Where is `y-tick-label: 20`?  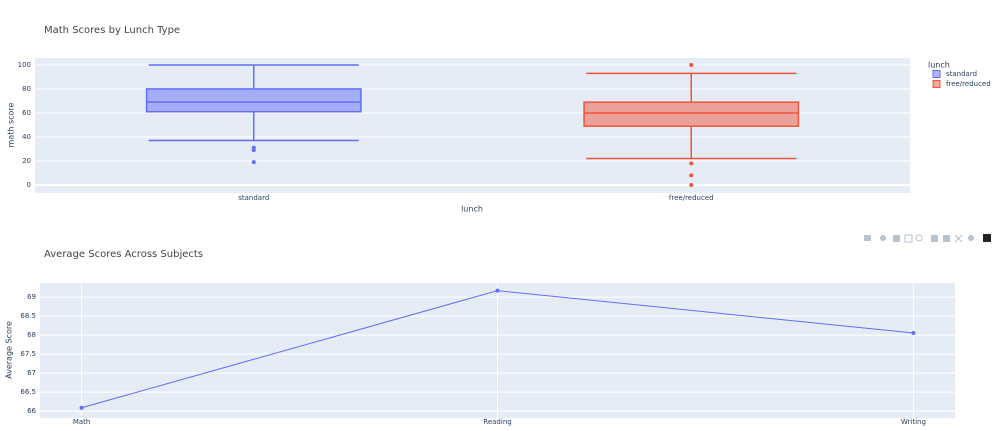
y-tick-label: 20 is located at coordinates (26, 161).